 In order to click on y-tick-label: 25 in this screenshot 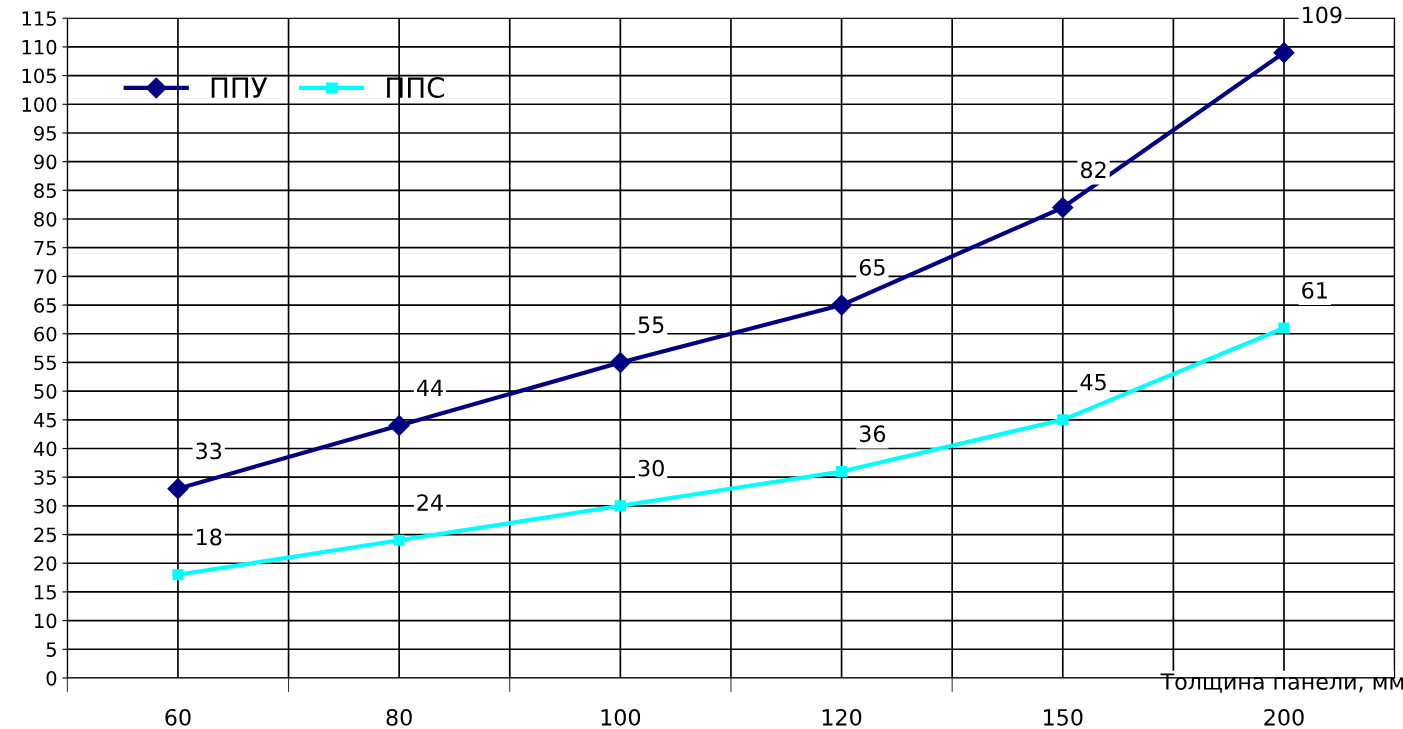, I will do `click(45, 535)`.